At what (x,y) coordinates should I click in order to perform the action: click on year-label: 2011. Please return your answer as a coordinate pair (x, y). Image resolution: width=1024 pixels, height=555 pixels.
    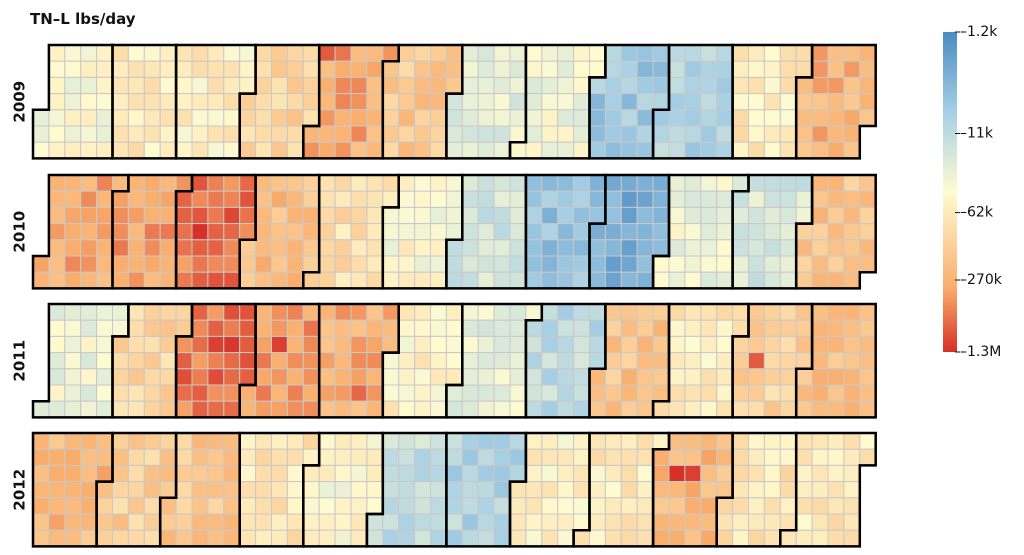
    Looking at the image, I should click on (20, 361).